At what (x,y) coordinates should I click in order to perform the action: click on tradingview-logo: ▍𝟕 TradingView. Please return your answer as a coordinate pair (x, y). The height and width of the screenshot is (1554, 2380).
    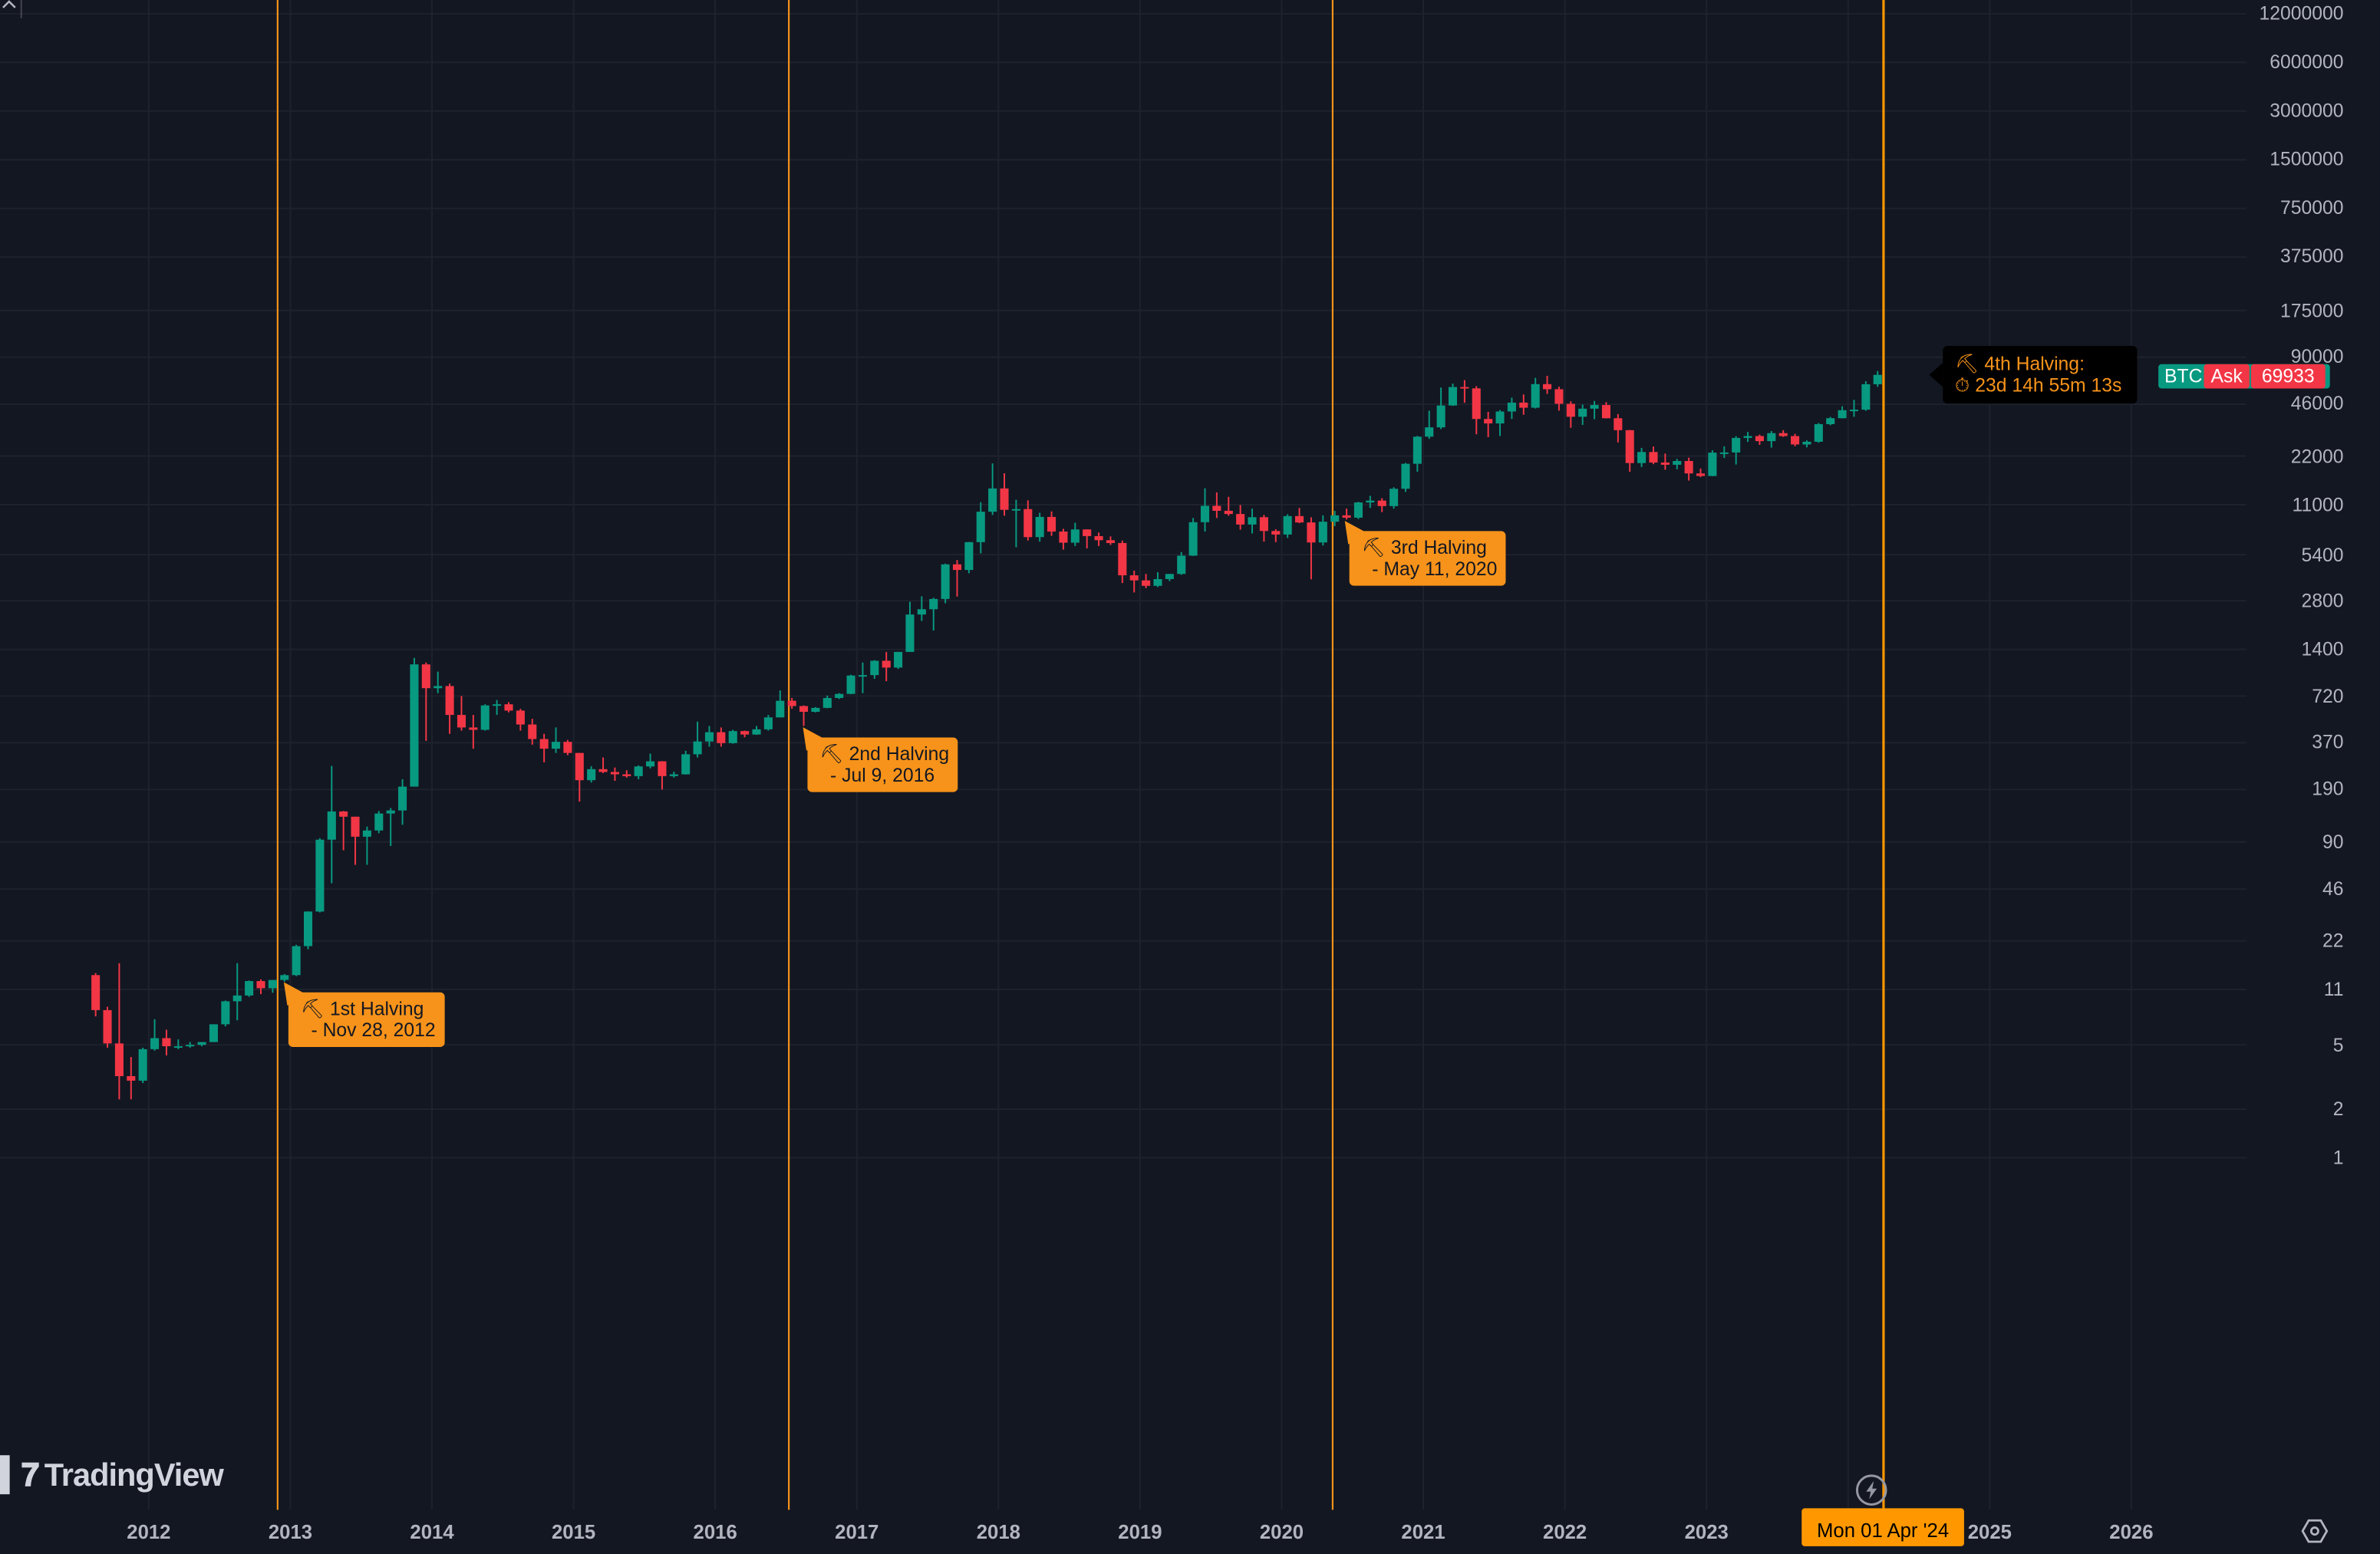
    Looking at the image, I should click on (112, 1475).